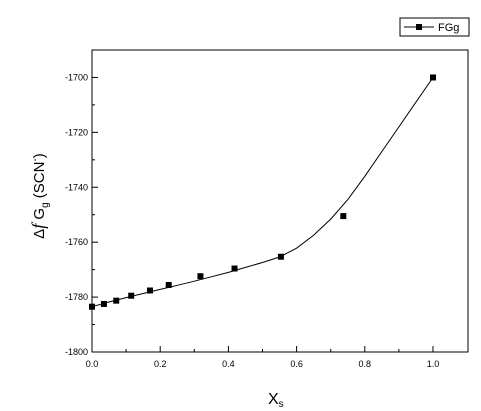 The height and width of the screenshot is (411, 481). I want to click on x-axis-ticks: 0.0 0.2 0.4 0.6 0.8 1.0, so click(263, 357).